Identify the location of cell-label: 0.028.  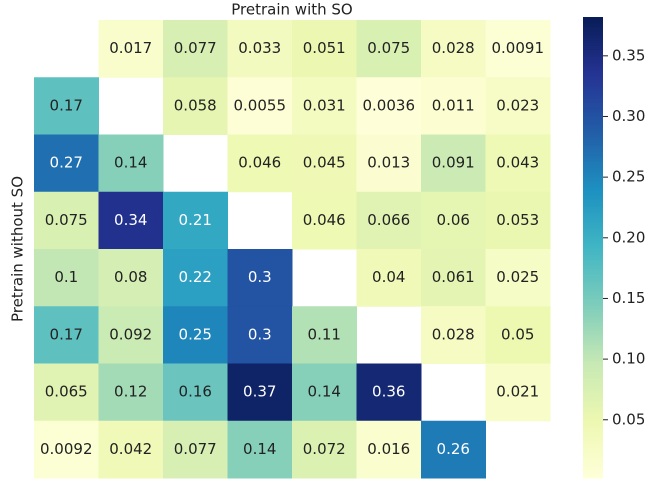
(453, 48).